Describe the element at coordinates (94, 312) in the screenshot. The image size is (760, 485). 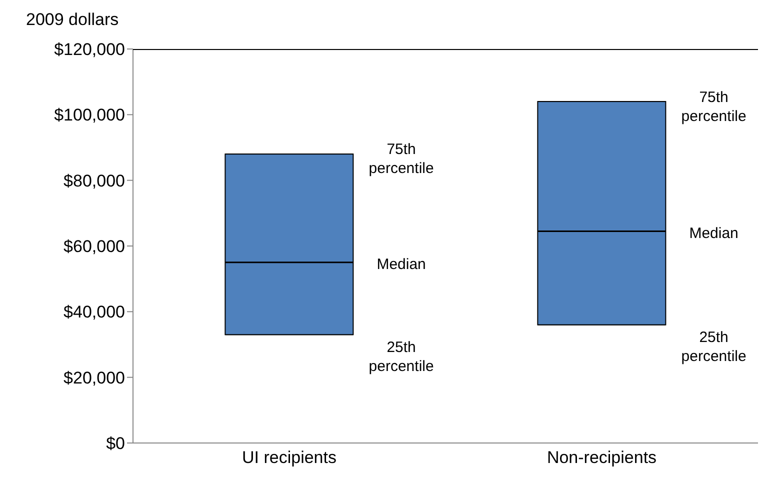
I see `y-tick-label: $40,000` at that location.